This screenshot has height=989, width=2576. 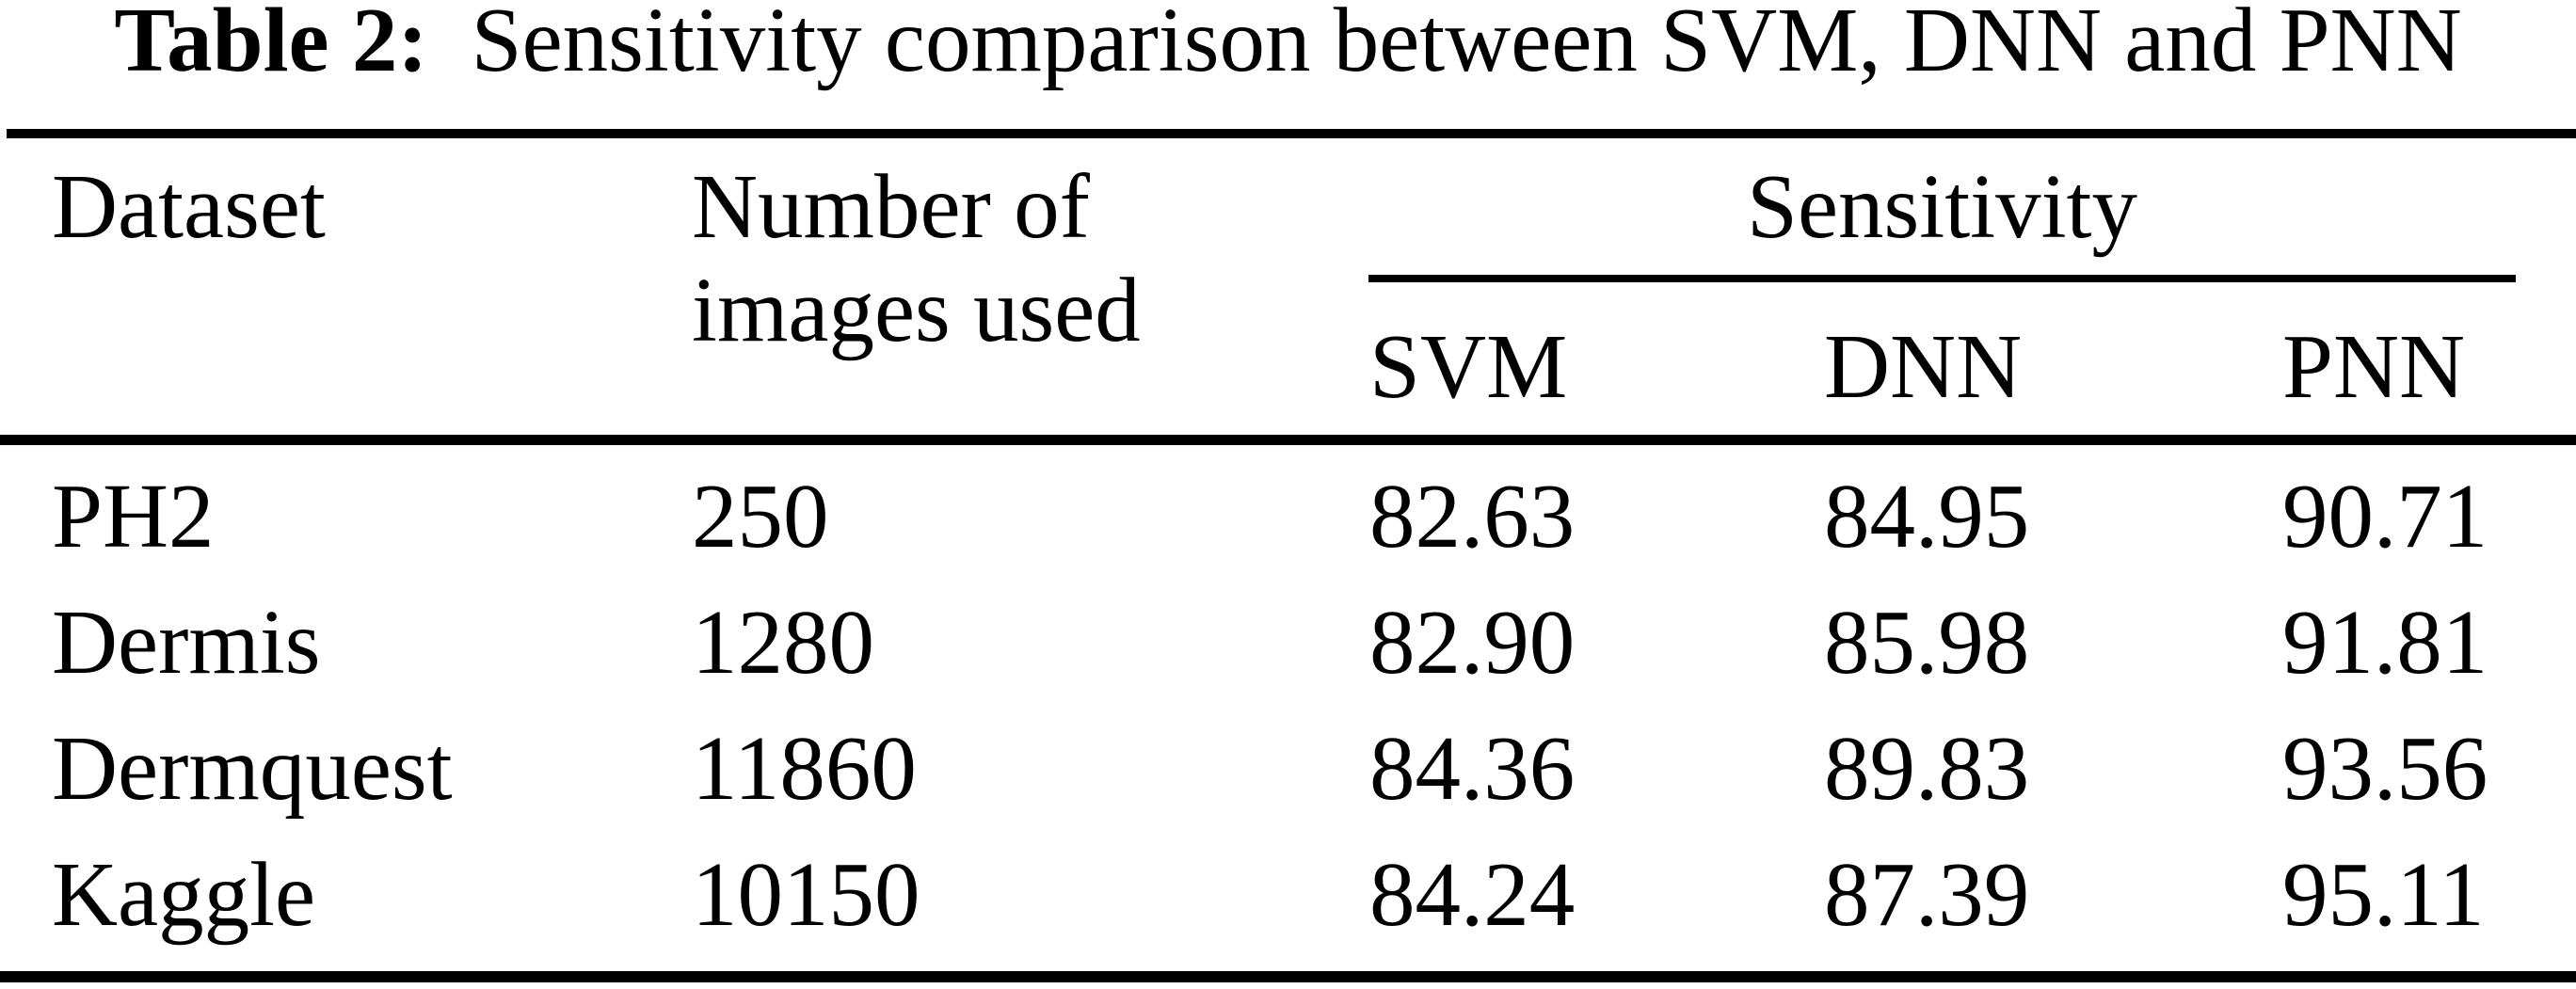 I want to click on sensitivity-group-rule, so click(x=1942, y=278).